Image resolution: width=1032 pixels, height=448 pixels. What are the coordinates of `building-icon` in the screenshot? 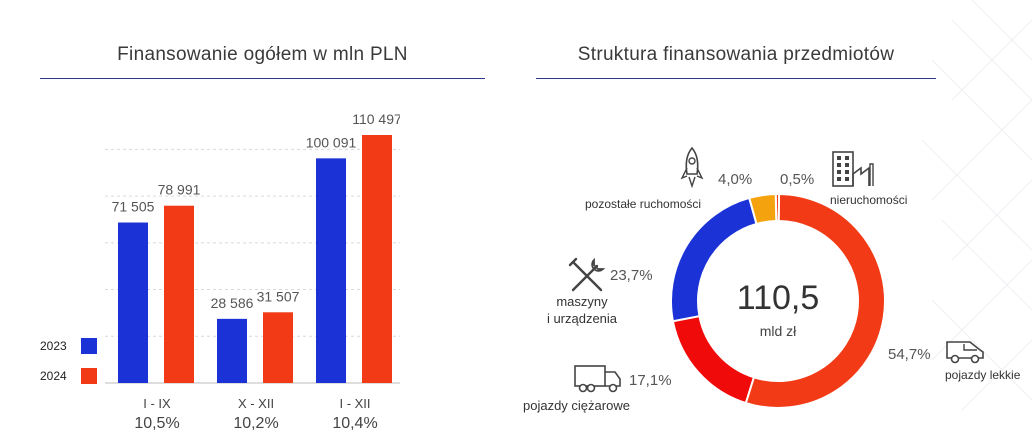 It's located at (853, 169).